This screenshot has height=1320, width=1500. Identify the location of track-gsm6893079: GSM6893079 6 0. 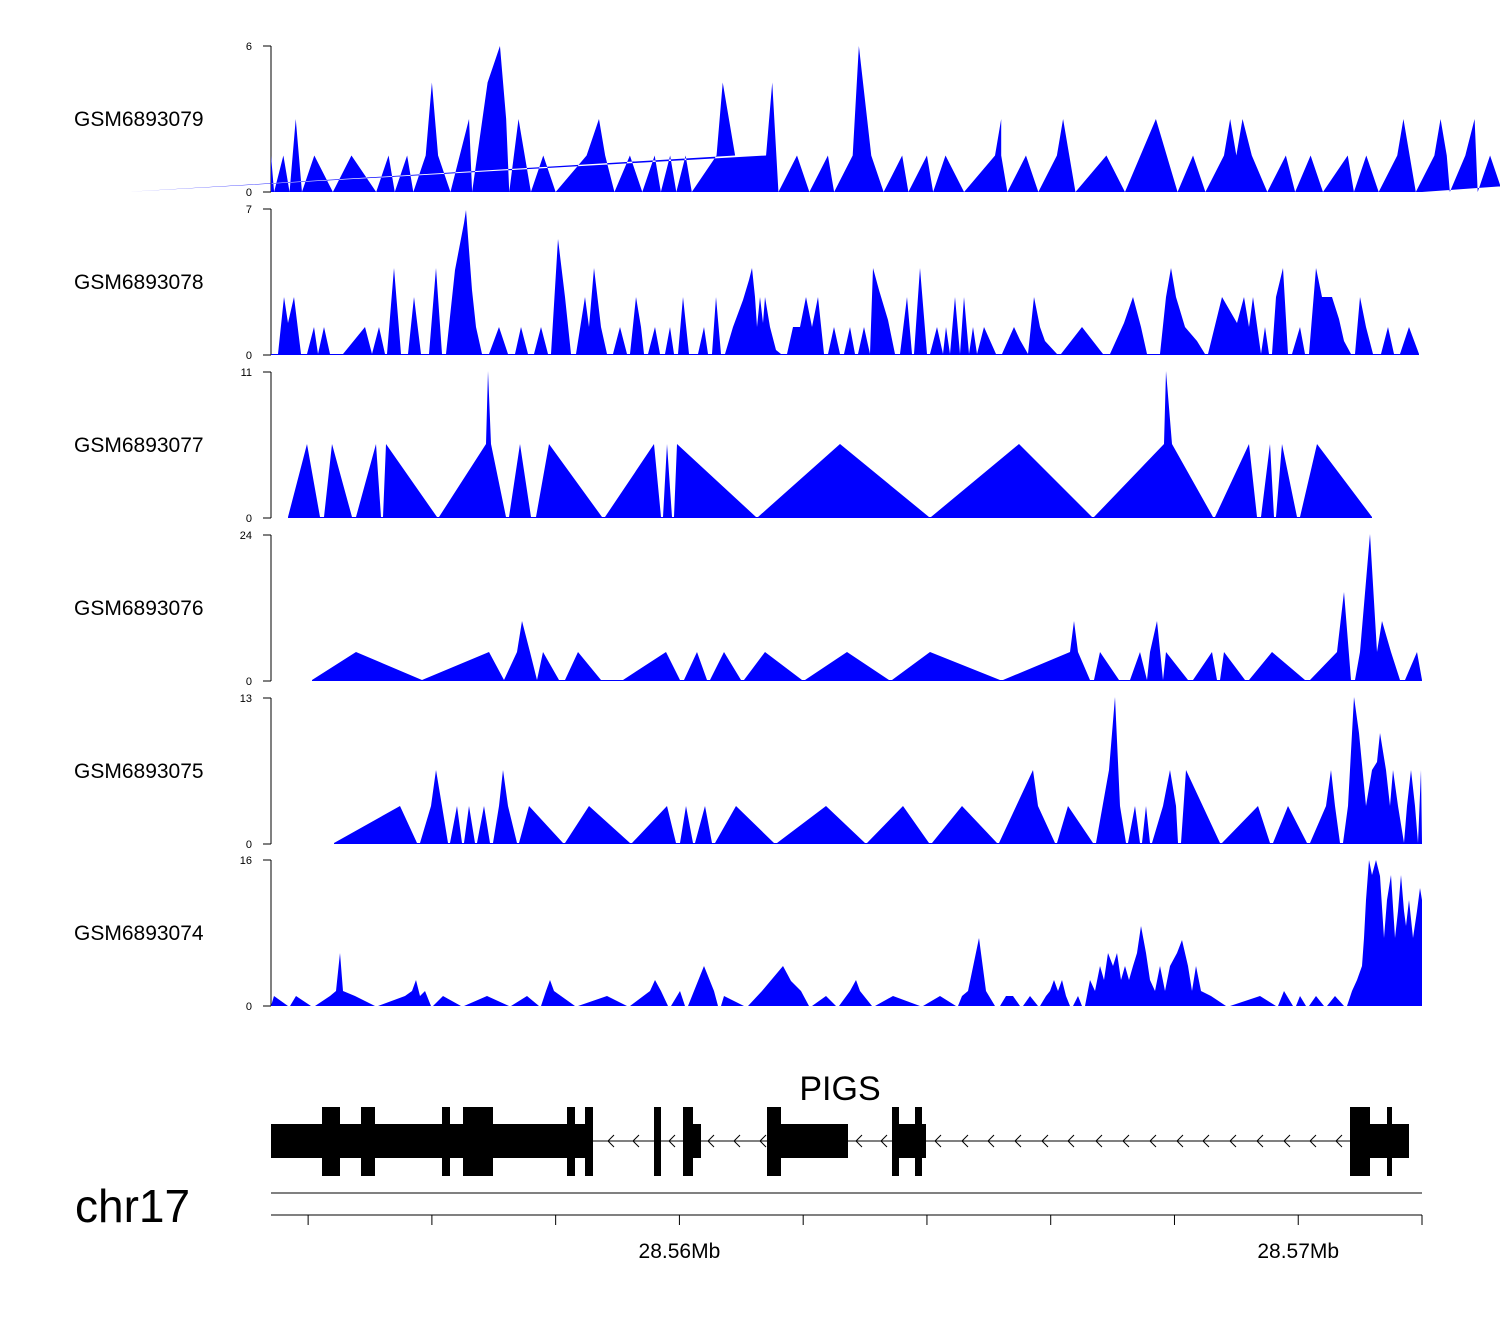
(787, 120).